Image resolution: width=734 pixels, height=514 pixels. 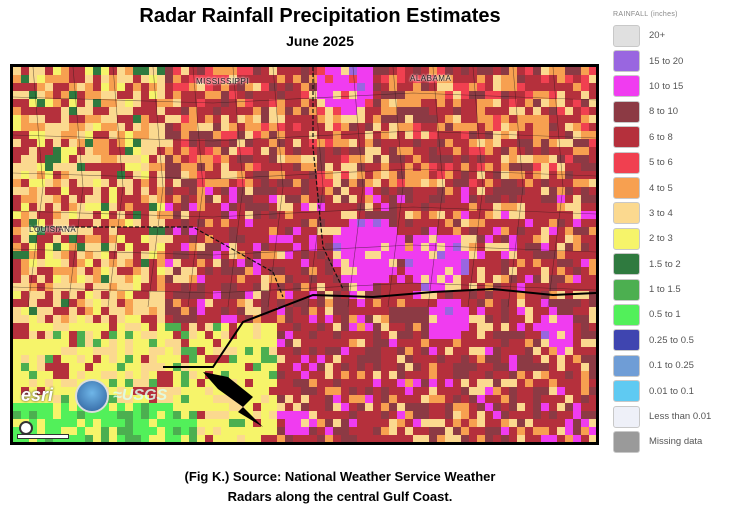 I want to click on legend-item: 0.25 to 0.5, so click(x=673, y=340).